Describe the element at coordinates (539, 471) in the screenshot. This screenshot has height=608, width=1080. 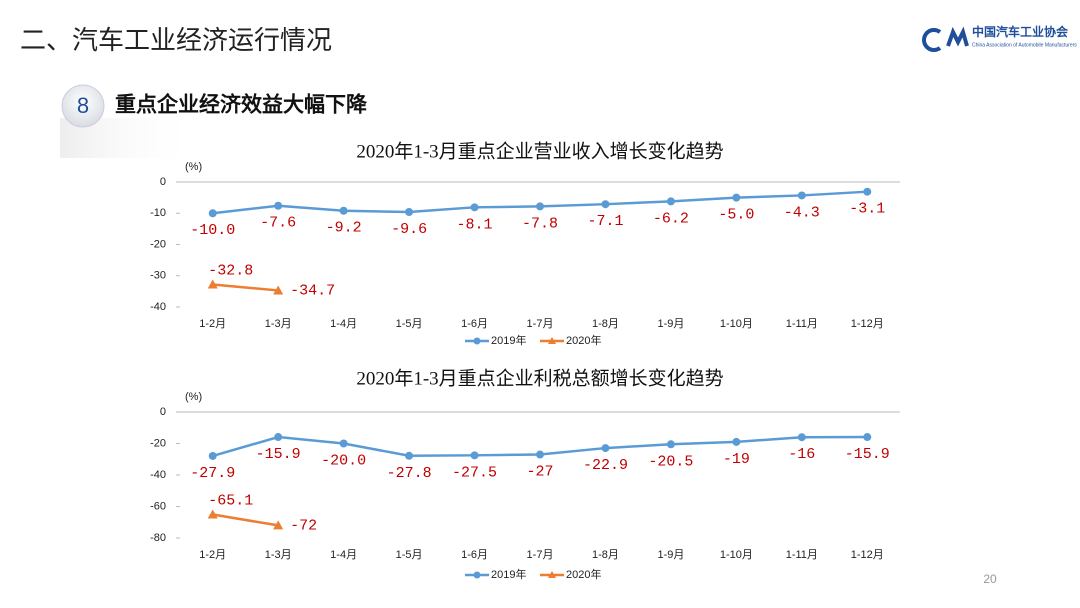
I see `data-label: -27` at that location.